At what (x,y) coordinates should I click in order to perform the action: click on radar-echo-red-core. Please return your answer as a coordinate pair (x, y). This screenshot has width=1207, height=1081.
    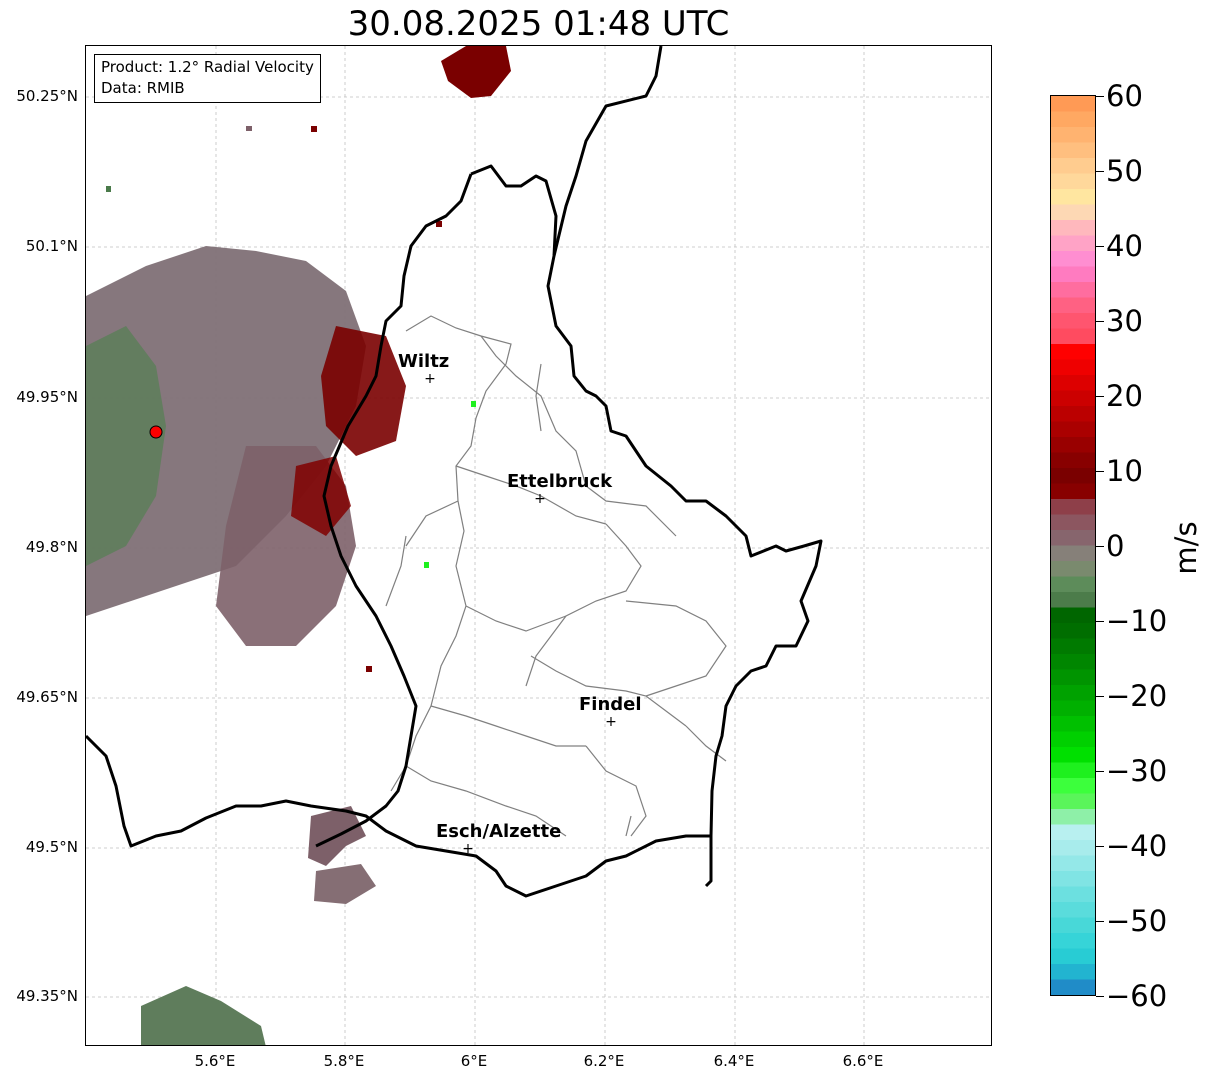
    Looking at the image, I should click on (363, 391).